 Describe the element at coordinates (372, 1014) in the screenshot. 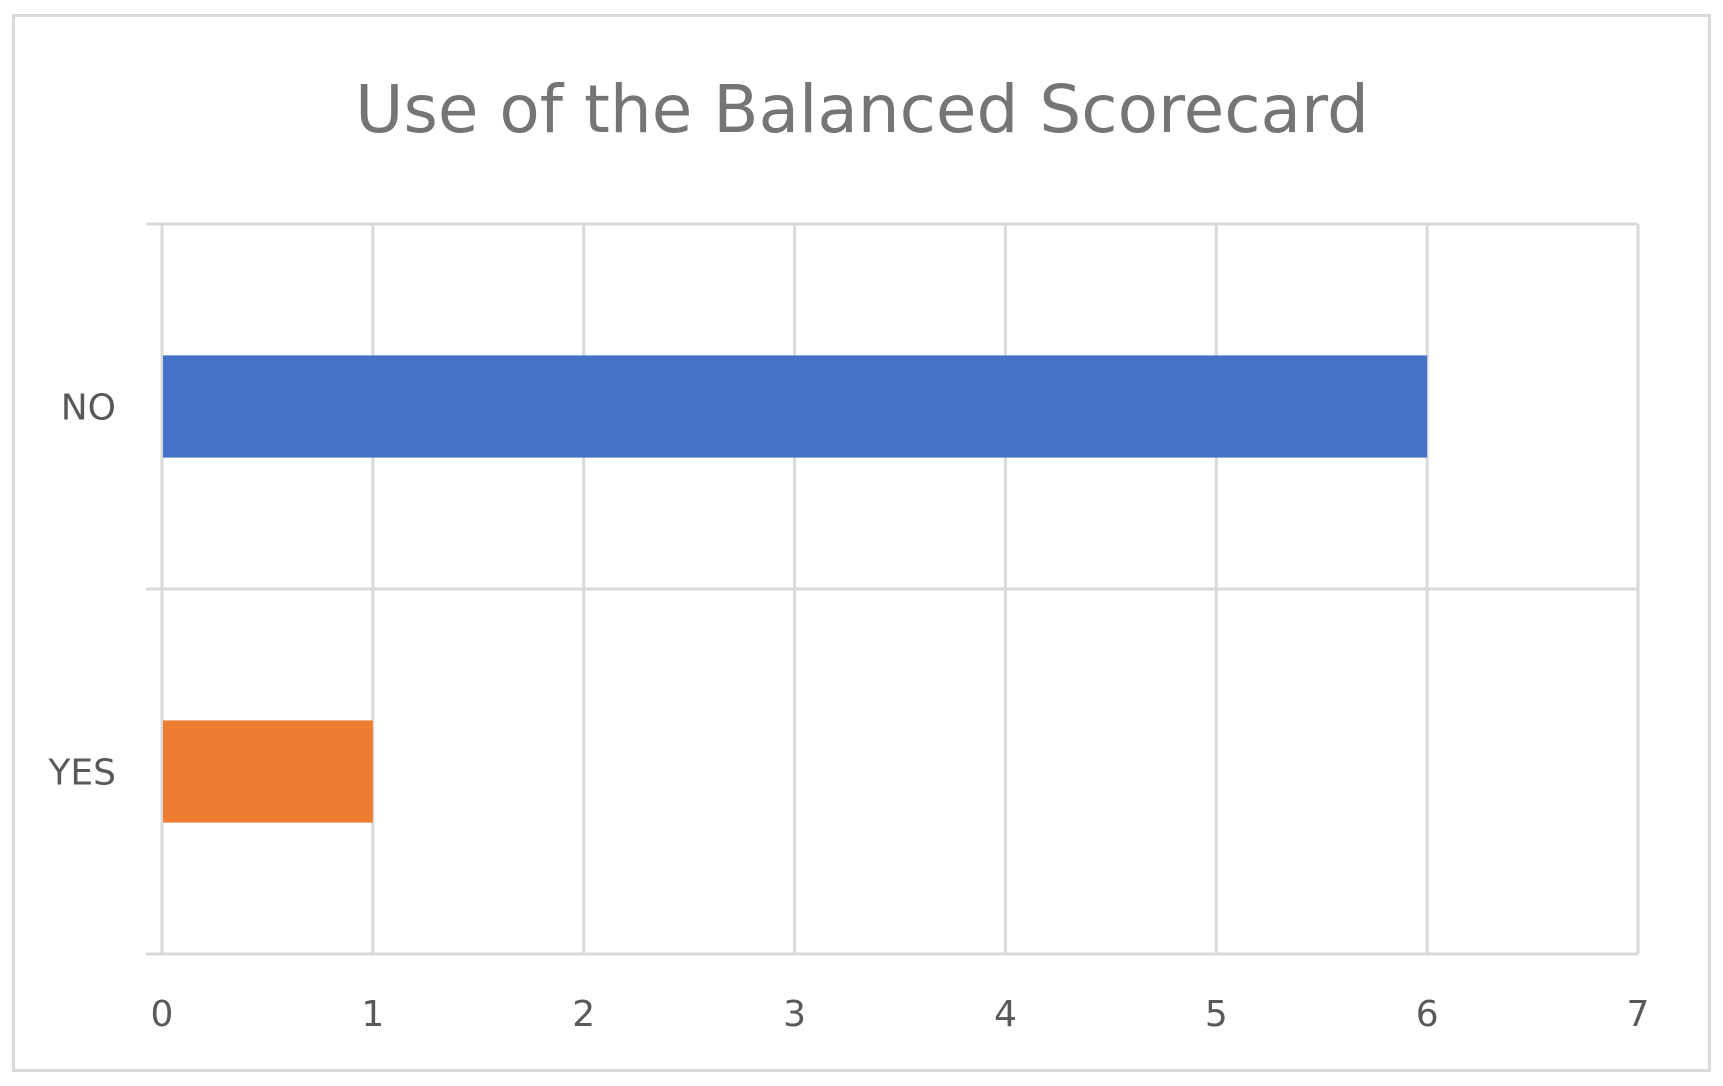

I see `x-tick-label: 1` at that location.